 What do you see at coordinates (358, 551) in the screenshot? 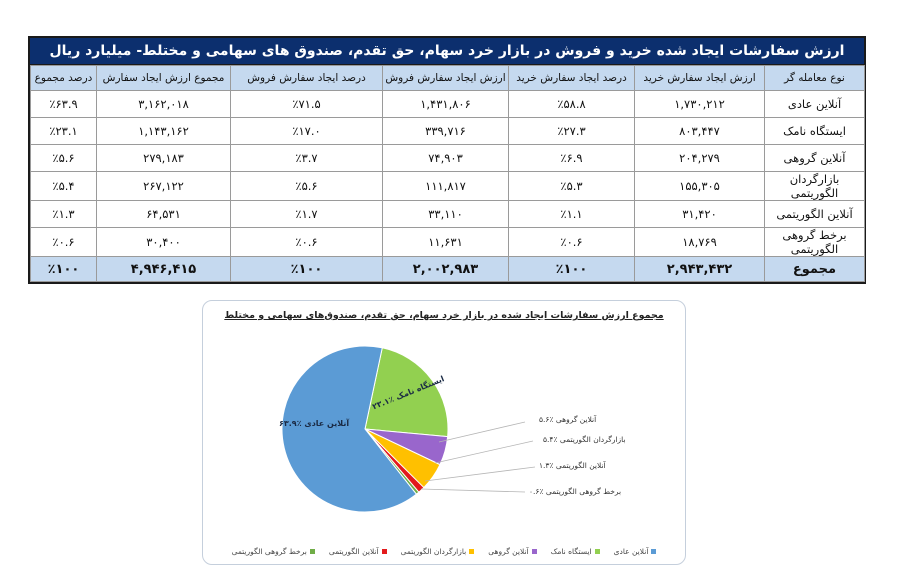
I see `legend-item: آنلاین الگوریتمی` at bounding box center [358, 551].